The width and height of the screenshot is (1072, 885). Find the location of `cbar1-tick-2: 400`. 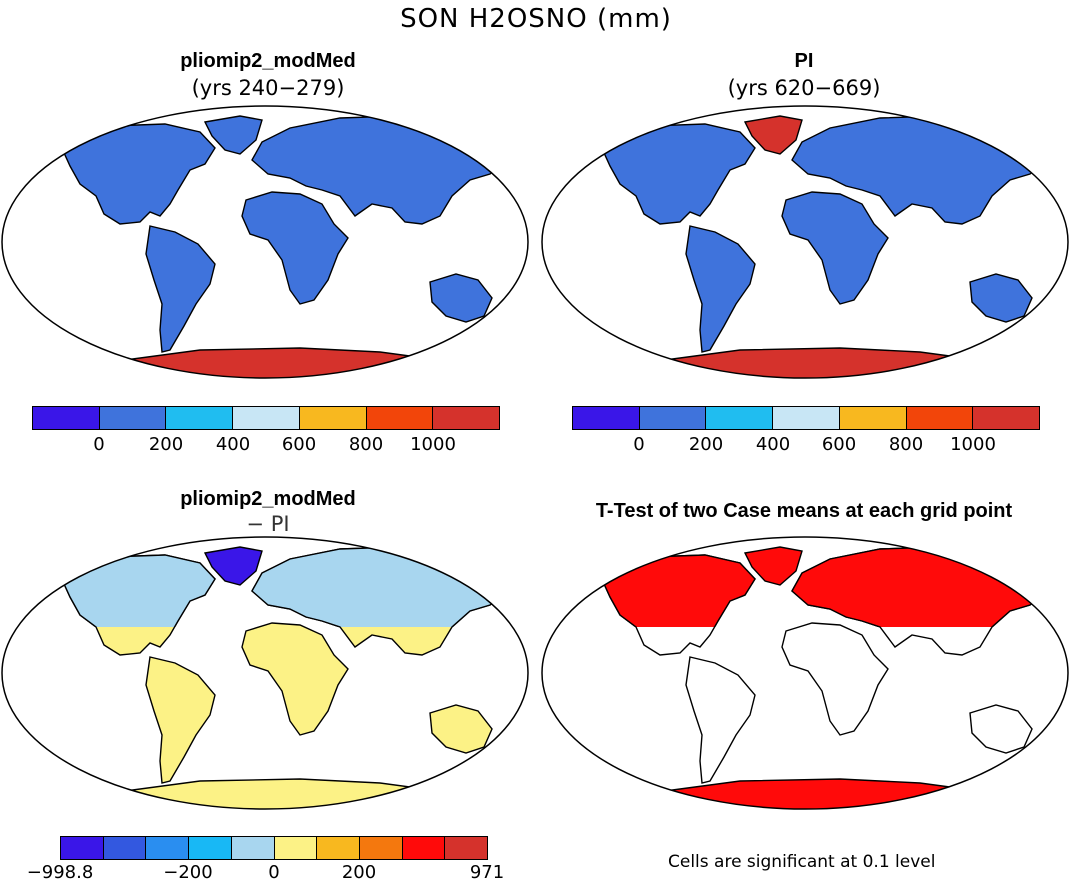

cbar1-tick-2: 400 is located at coordinates (233, 444).